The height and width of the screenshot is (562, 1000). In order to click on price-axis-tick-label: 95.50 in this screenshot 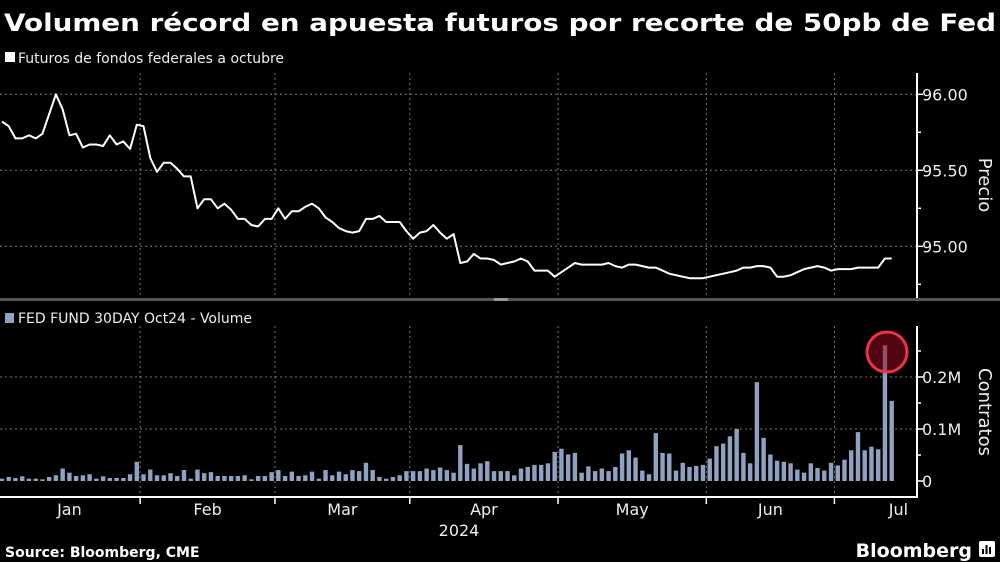, I will do `click(945, 170)`.